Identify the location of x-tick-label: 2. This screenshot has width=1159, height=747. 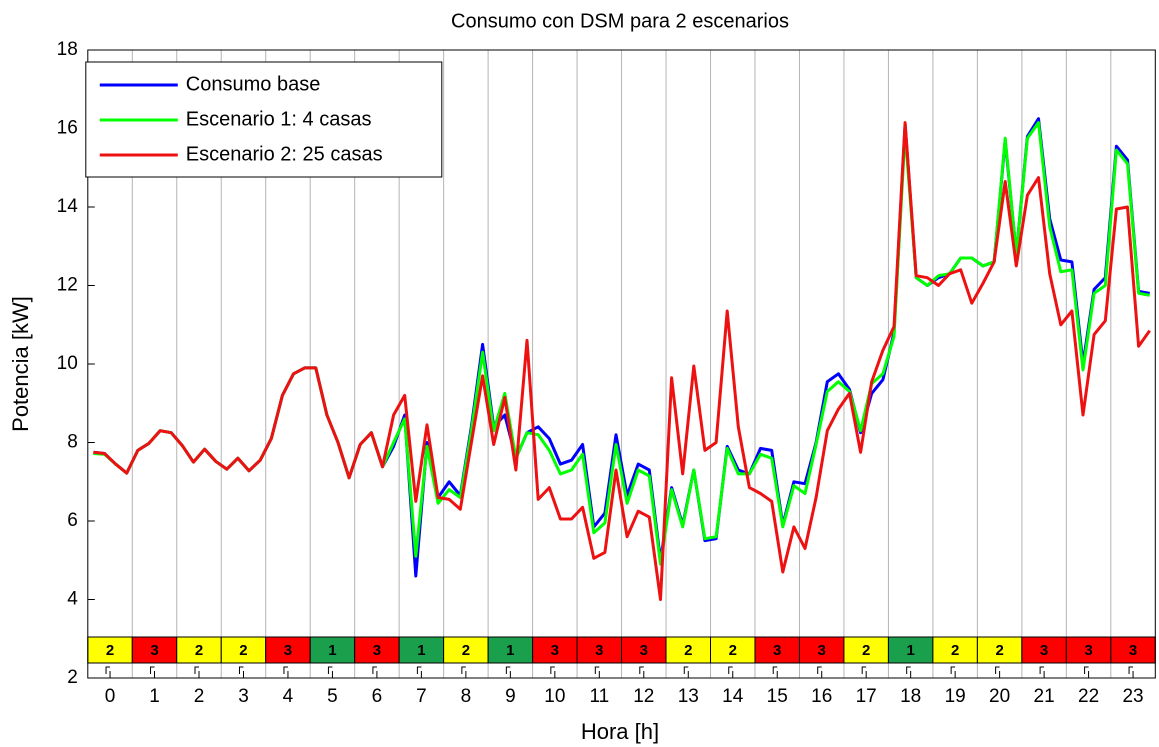
(199, 696).